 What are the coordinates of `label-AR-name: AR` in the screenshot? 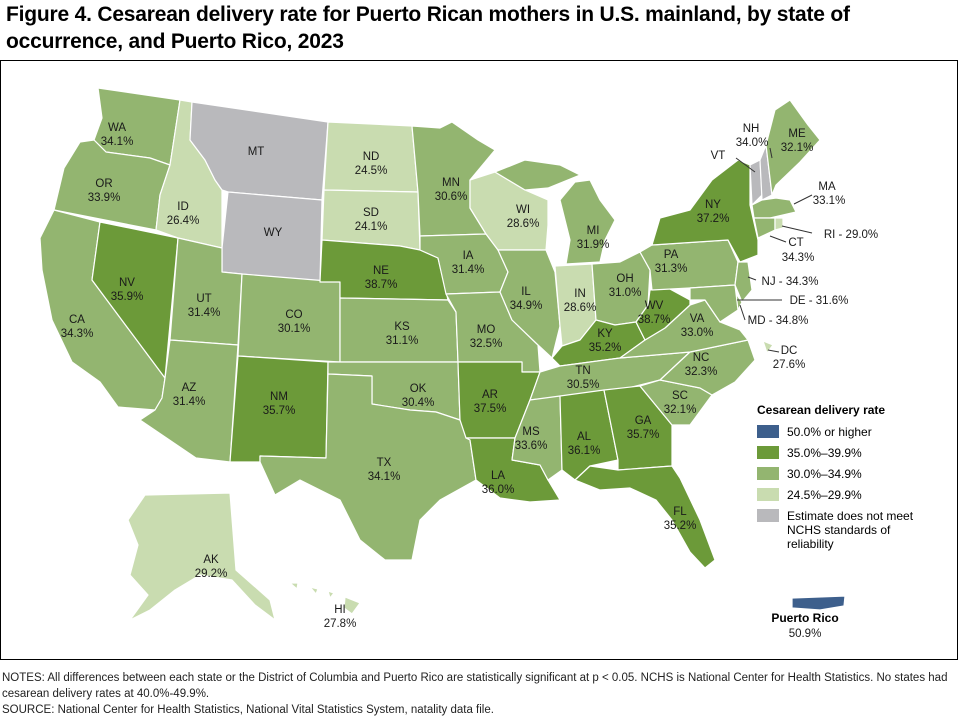 It's located at (490, 395).